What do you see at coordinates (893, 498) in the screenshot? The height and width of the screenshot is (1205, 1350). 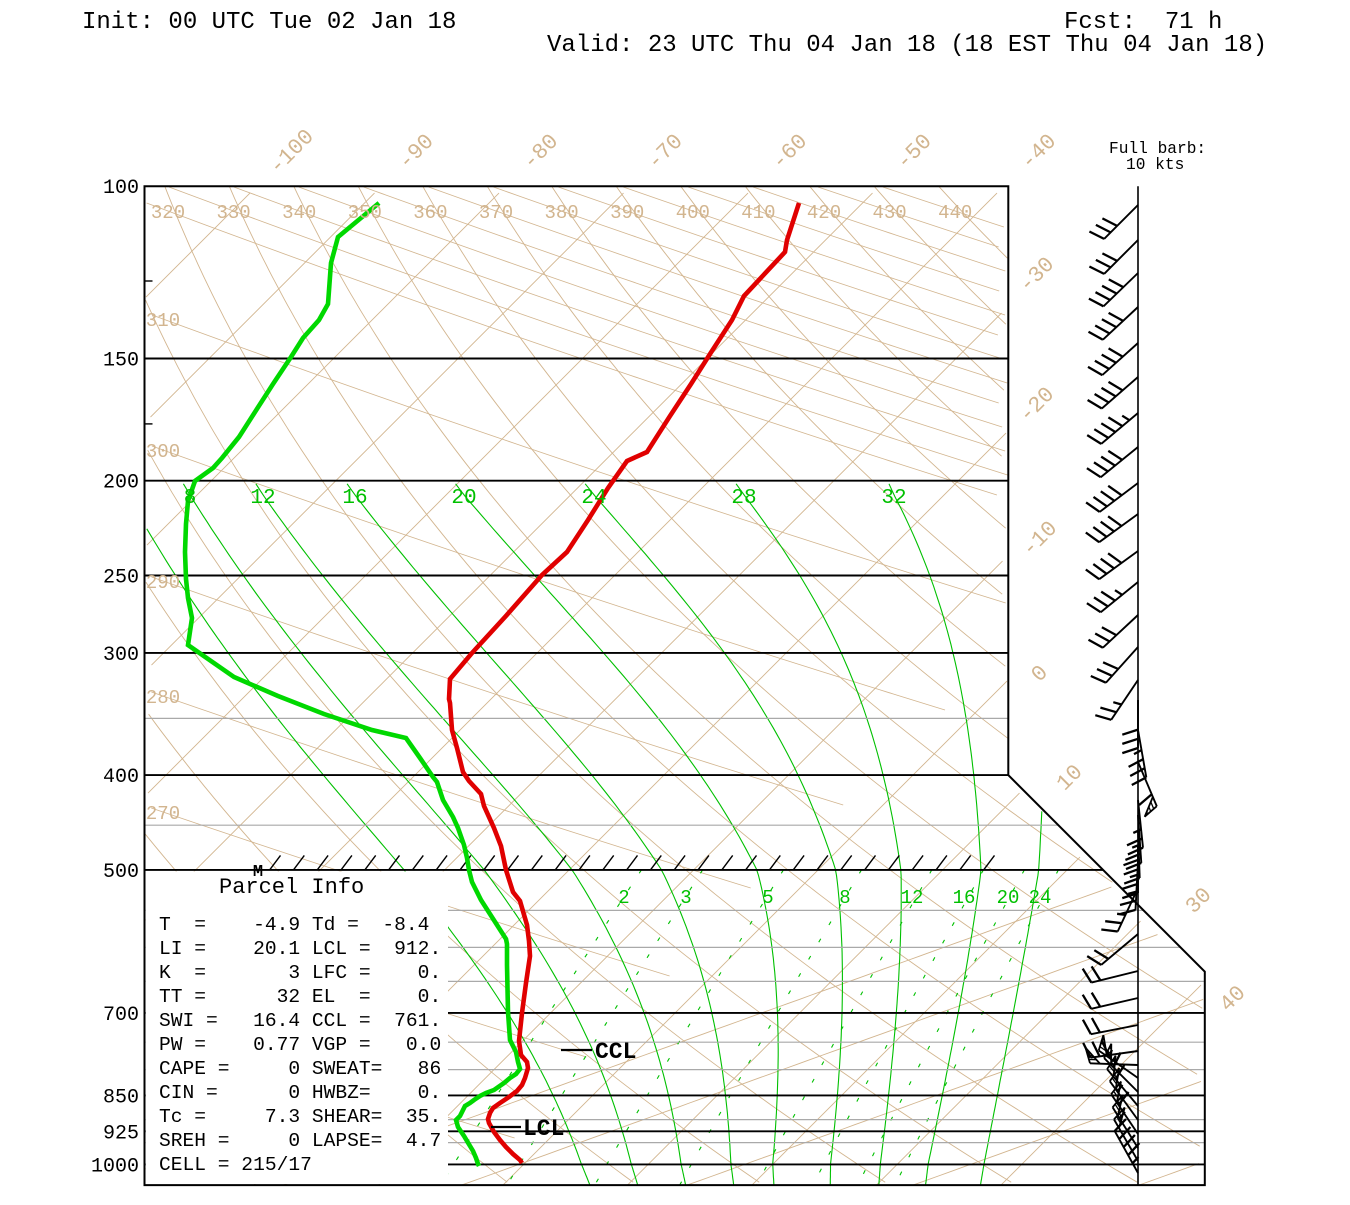 I see `svg-text: 32` at bounding box center [893, 498].